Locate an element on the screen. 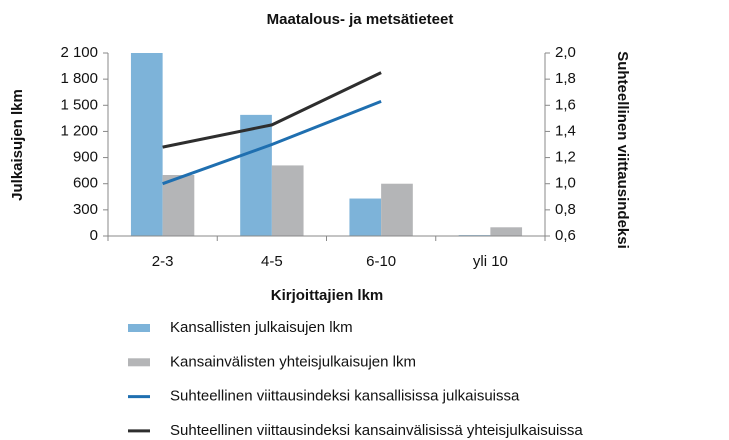  y-tick-label: 900 is located at coordinates (85, 157).